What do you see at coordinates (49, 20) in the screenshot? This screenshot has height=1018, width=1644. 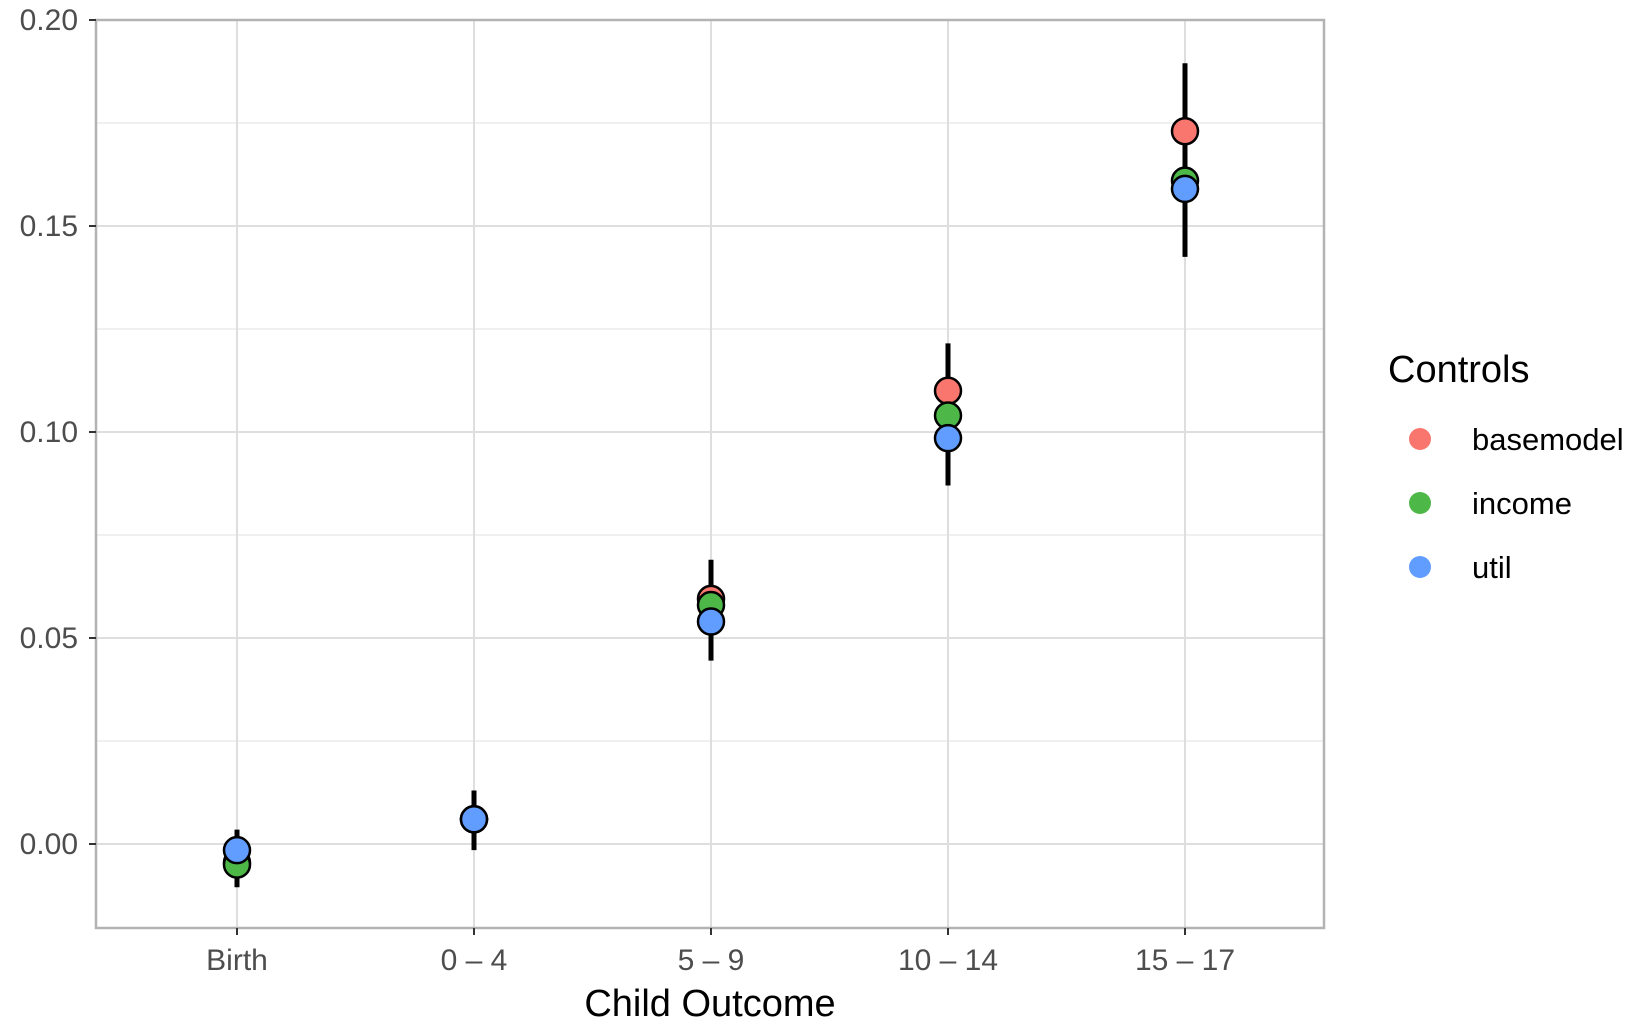 I see `y-tick-label: 0.20` at bounding box center [49, 20].